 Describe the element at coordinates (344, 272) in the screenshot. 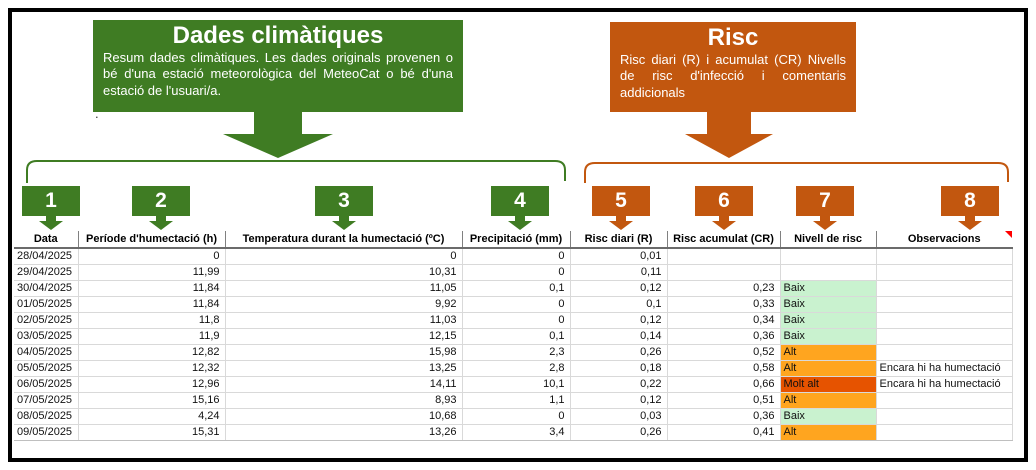

I see `cell-temperature: 10,31` at that location.